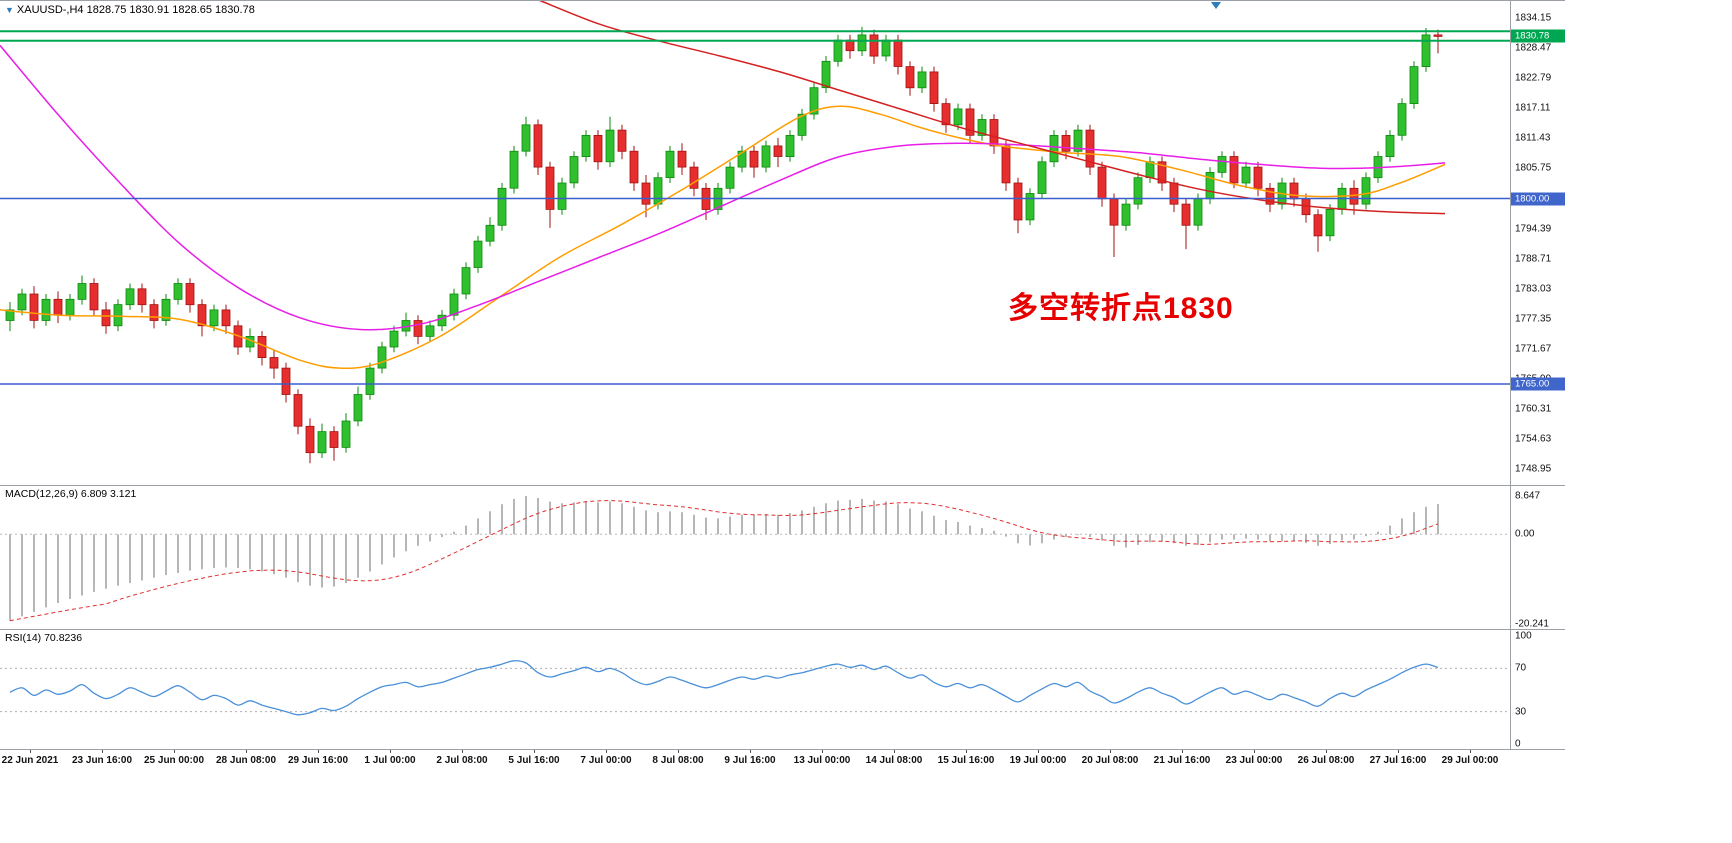 The width and height of the screenshot is (1732, 843). Describe the element at coordinates (71, 494) in the screenshot. I see `macd-label: MACD(12,26,9) 6.809 3.121` at that location.